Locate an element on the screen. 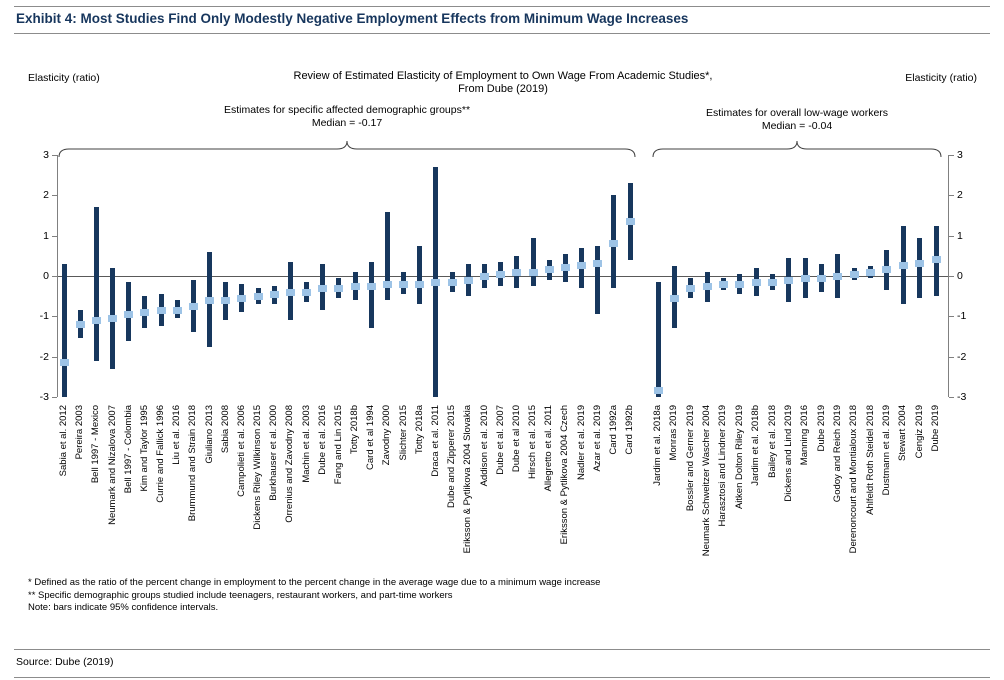 The width and height of the screenshot is (1004, 680). study-label: Card 1992a is located at coordinates (613, 430).